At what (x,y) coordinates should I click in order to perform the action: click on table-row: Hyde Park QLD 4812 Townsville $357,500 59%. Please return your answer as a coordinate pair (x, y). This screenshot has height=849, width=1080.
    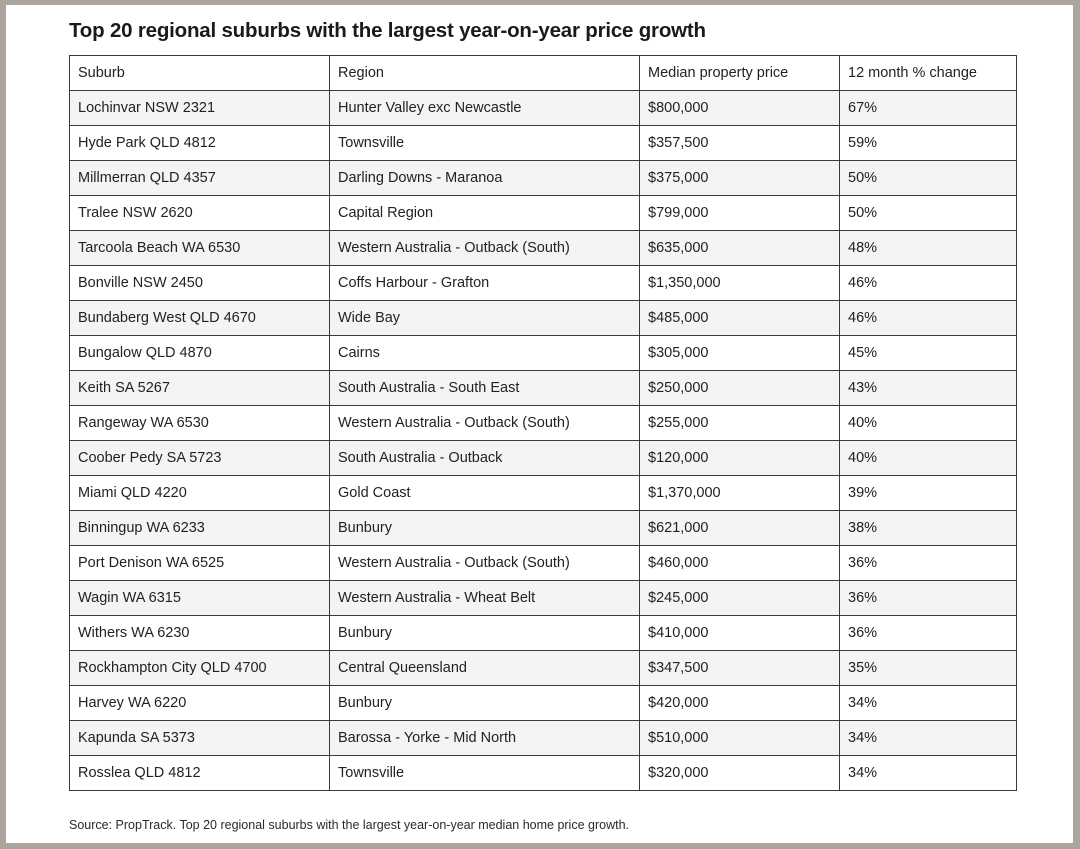
    Looking at the image, I should click on (543, 143).